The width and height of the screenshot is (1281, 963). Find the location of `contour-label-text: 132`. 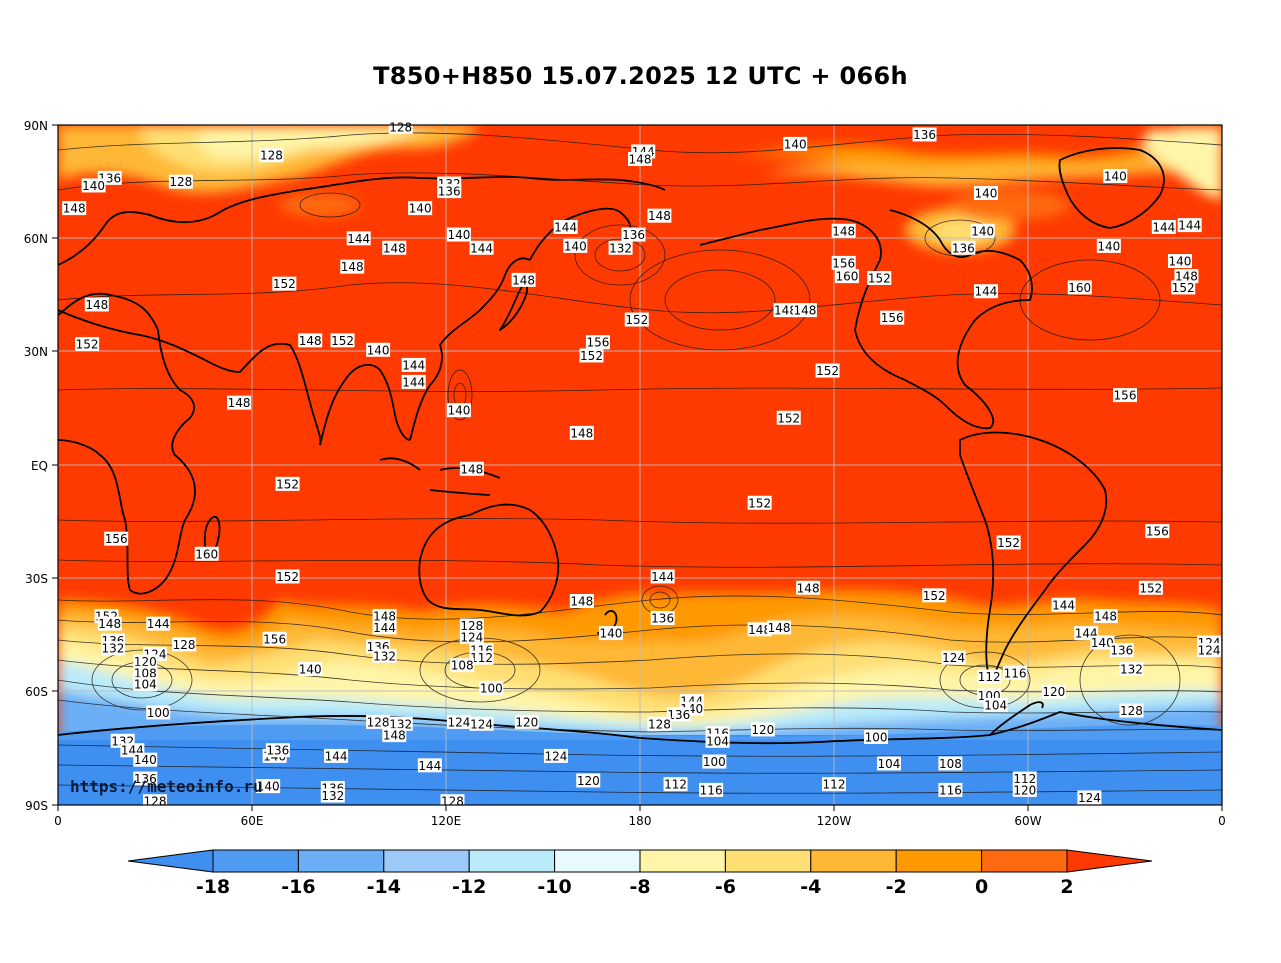

contour-label-text: 132 is located at coordinates (384, 656).